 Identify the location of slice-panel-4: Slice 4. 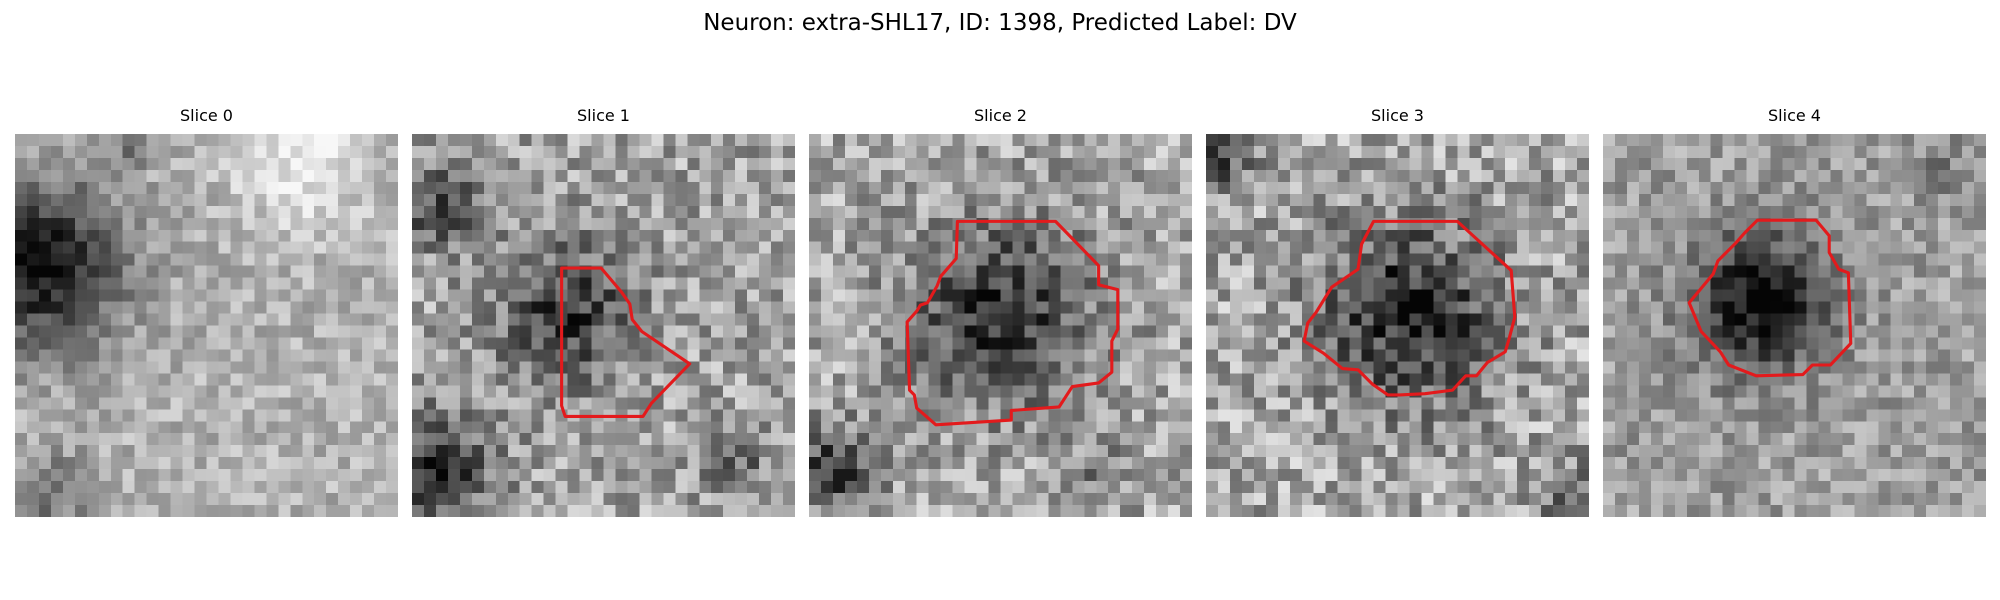
(1794, 313).